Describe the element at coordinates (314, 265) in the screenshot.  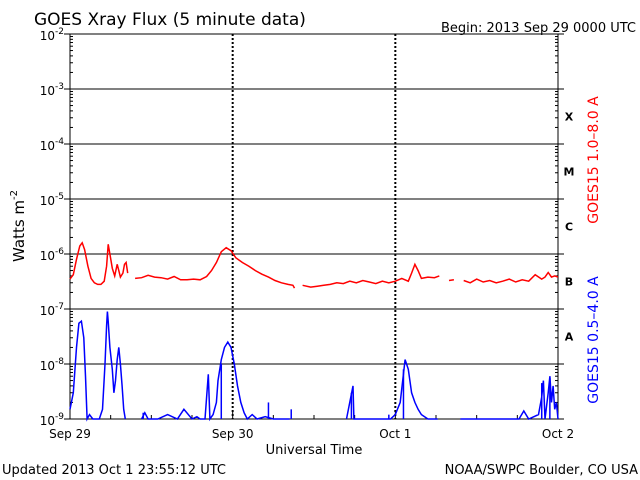
I see `long-channel-flux-line` at that location.